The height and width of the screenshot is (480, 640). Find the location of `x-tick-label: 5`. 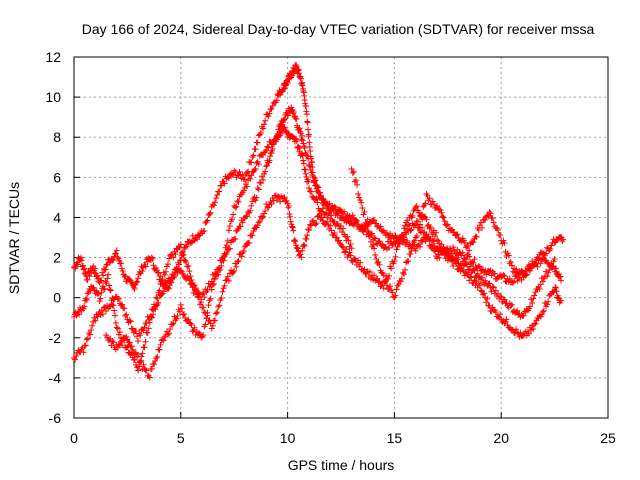

x-tick-label: 5 is located at coordinates (181, 438).